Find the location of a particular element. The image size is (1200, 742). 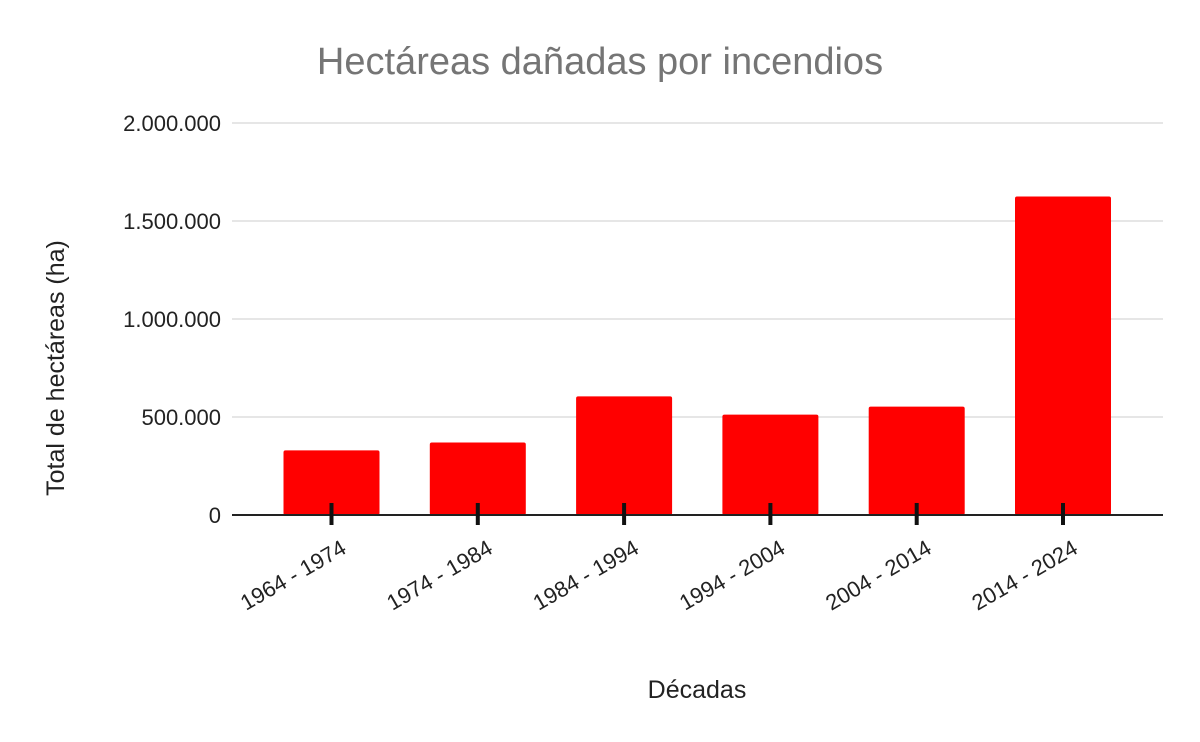

x-tick-label: 1994 - 2004 is located at coordinates (732, 575).